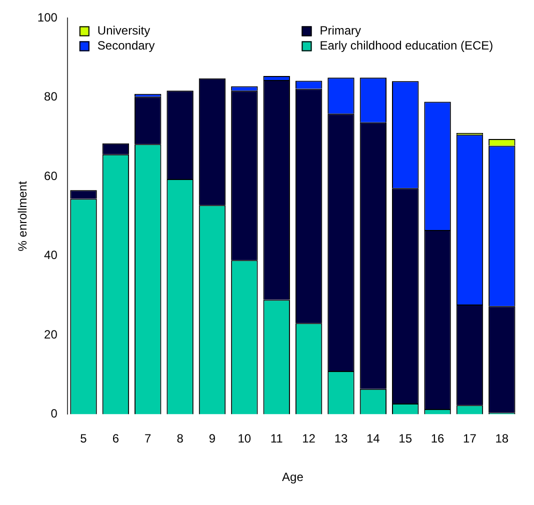 The height and width of the screenshot is (505, 534). What do you see at coordinates (51, 175) in the screenshot?
I see `y-tick-label: 60` at bounding box center [51, 175].